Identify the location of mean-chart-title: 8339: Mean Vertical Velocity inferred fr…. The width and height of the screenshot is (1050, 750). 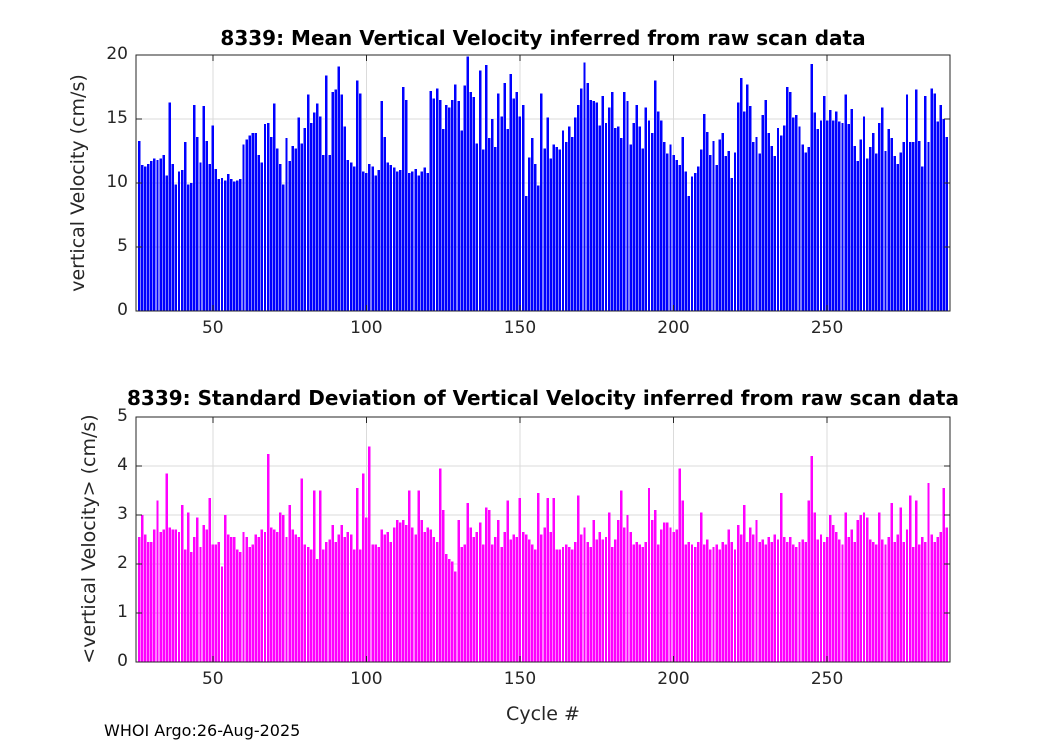
(543, 38).